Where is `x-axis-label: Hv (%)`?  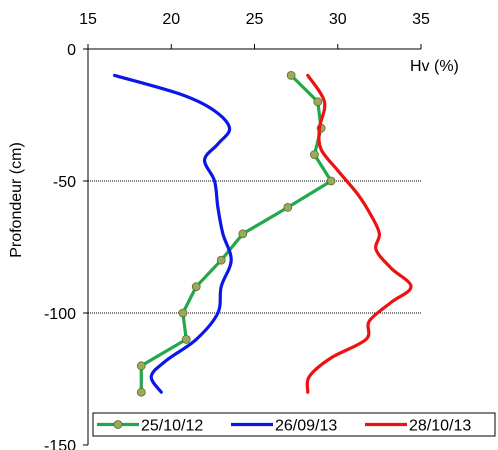
x-axis-label: Hv (%) is located at coordinates (434, 66).